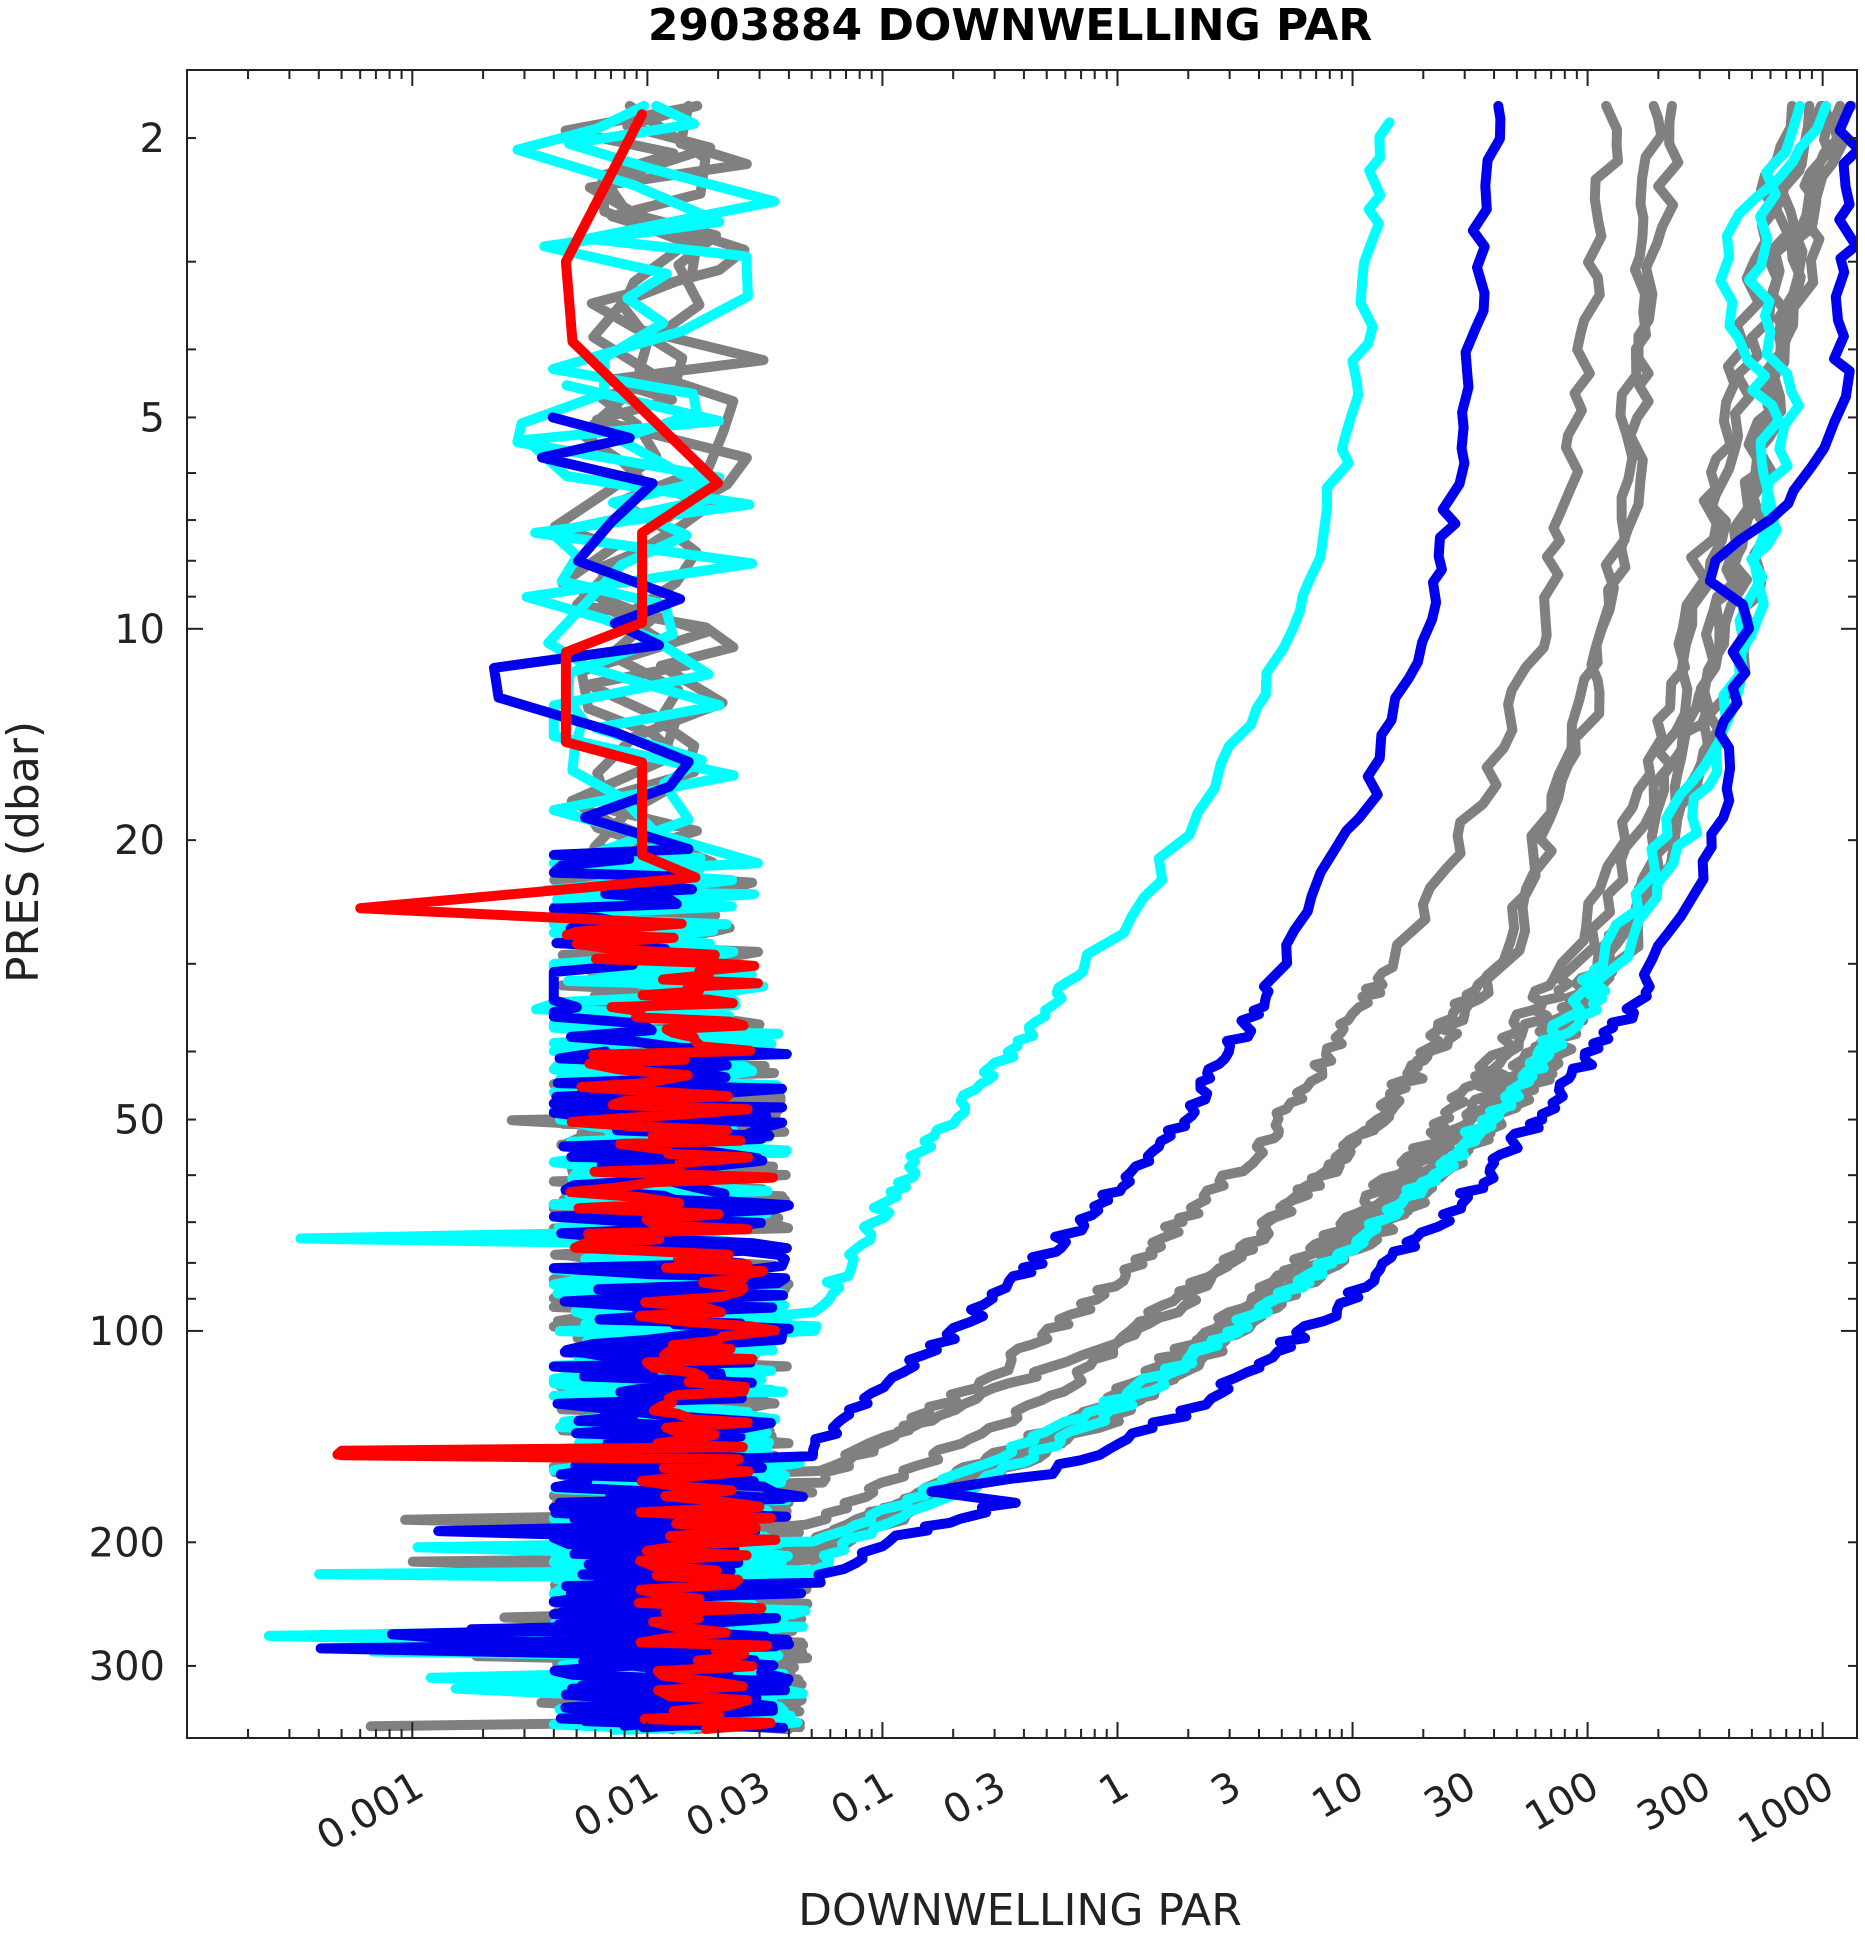  What do you see at coordinates (24, 852) in the screenshot?
I see `y-axis-label: PRES (dbar)` at bounding box center [24, 852].